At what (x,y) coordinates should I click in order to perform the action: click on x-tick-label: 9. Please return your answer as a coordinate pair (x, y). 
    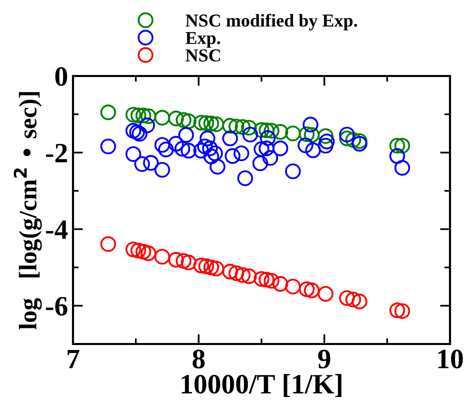
    Looking at the image, I should click on (324, 359).